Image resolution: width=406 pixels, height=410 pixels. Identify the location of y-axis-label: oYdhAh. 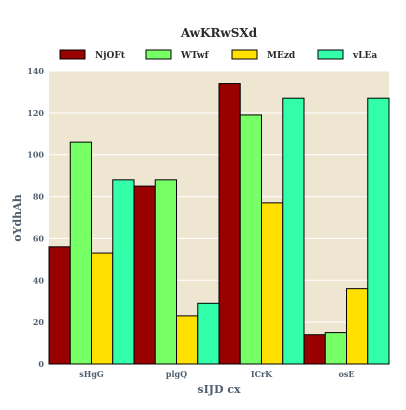
(17, 217).